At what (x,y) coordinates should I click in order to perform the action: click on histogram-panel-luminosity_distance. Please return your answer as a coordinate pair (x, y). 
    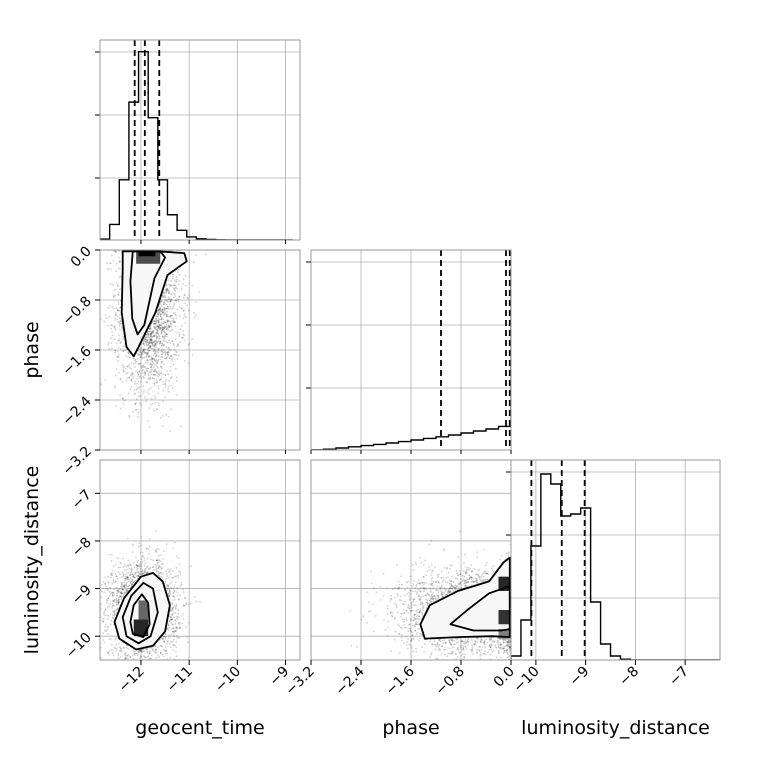
    Looking at the image, I should click on (613, 560).